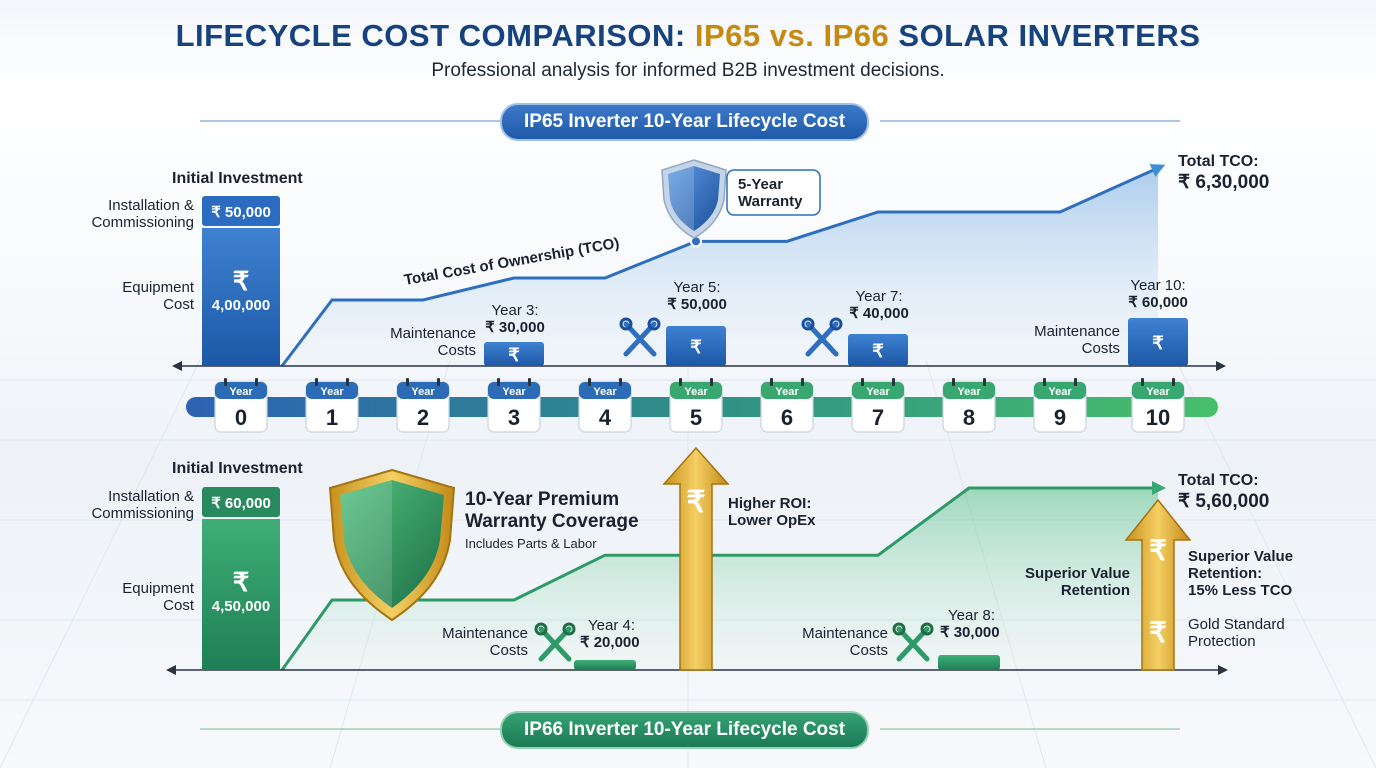 Image resolution: width=1376 pixels, height=768 pixels. What do you see at coordinates (237, 468) in the screenshot?
I see `ip66-initial-investment-label: Initial Investment` at bounding box center [237, 468].